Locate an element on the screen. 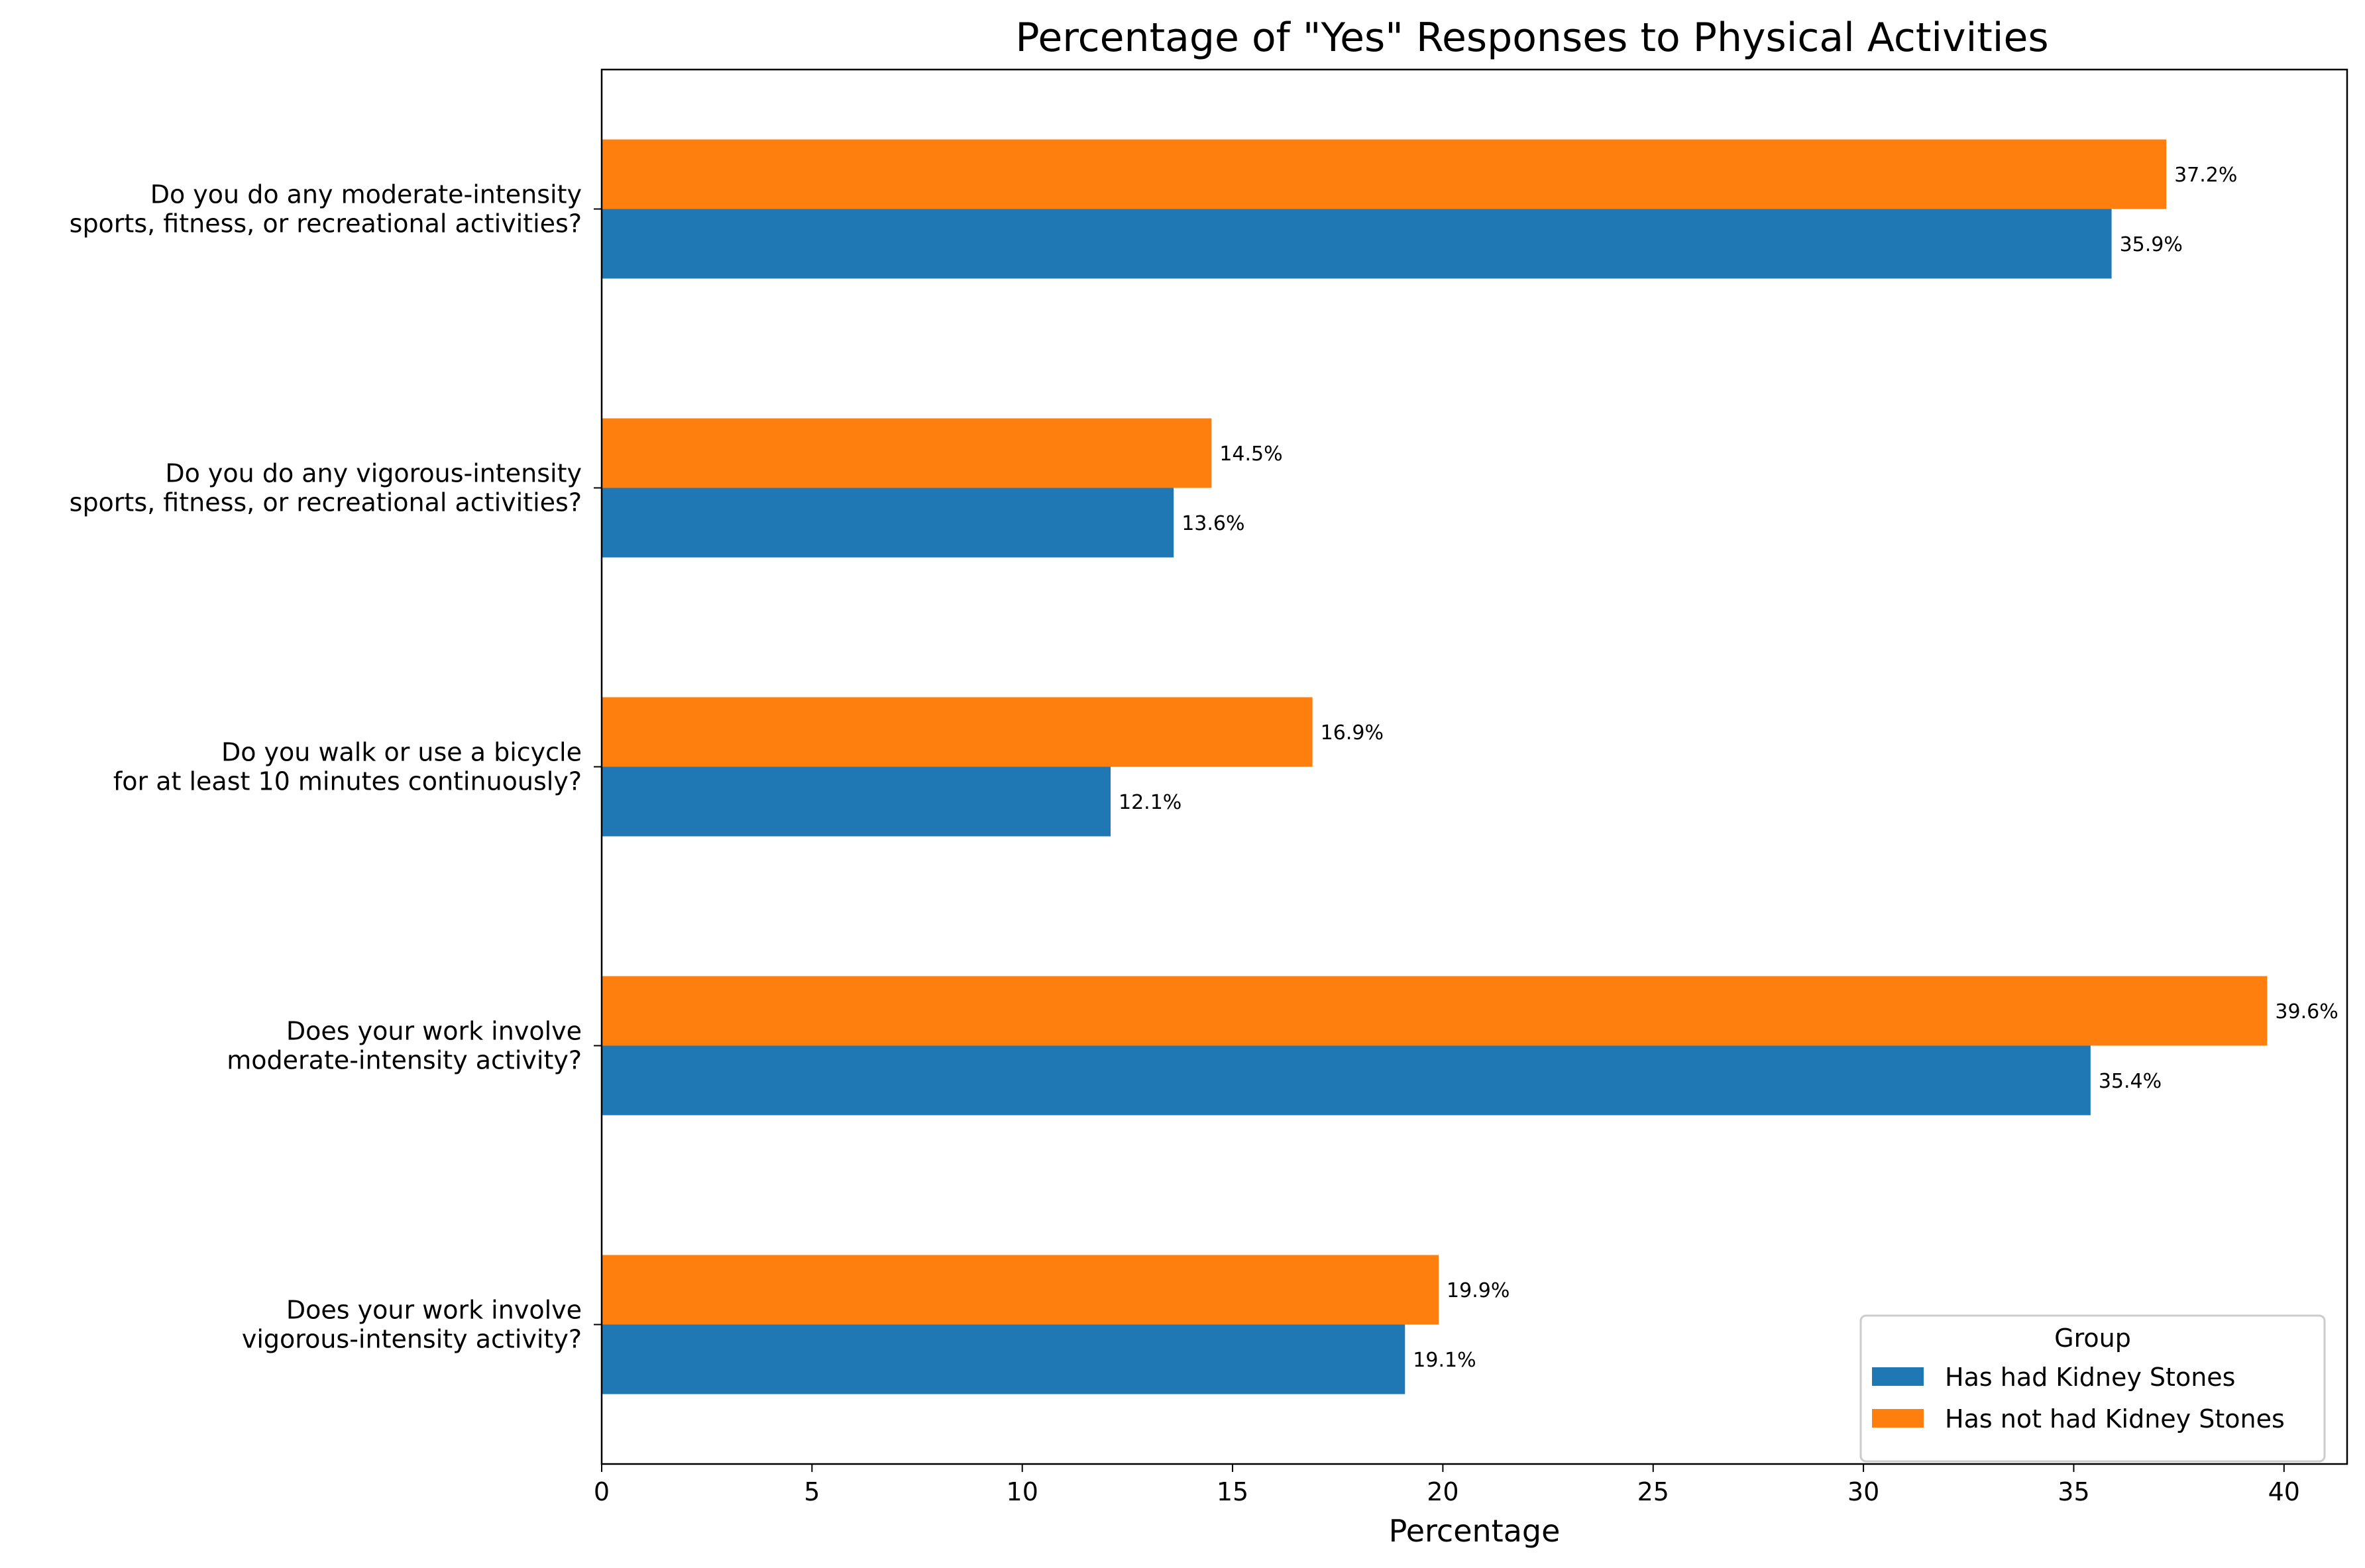 Image resolution: width=2365 pixels, height=1568 pixels. bar-label-series-2-cat-1: 37.2% is located at coordinates (2205, 175).